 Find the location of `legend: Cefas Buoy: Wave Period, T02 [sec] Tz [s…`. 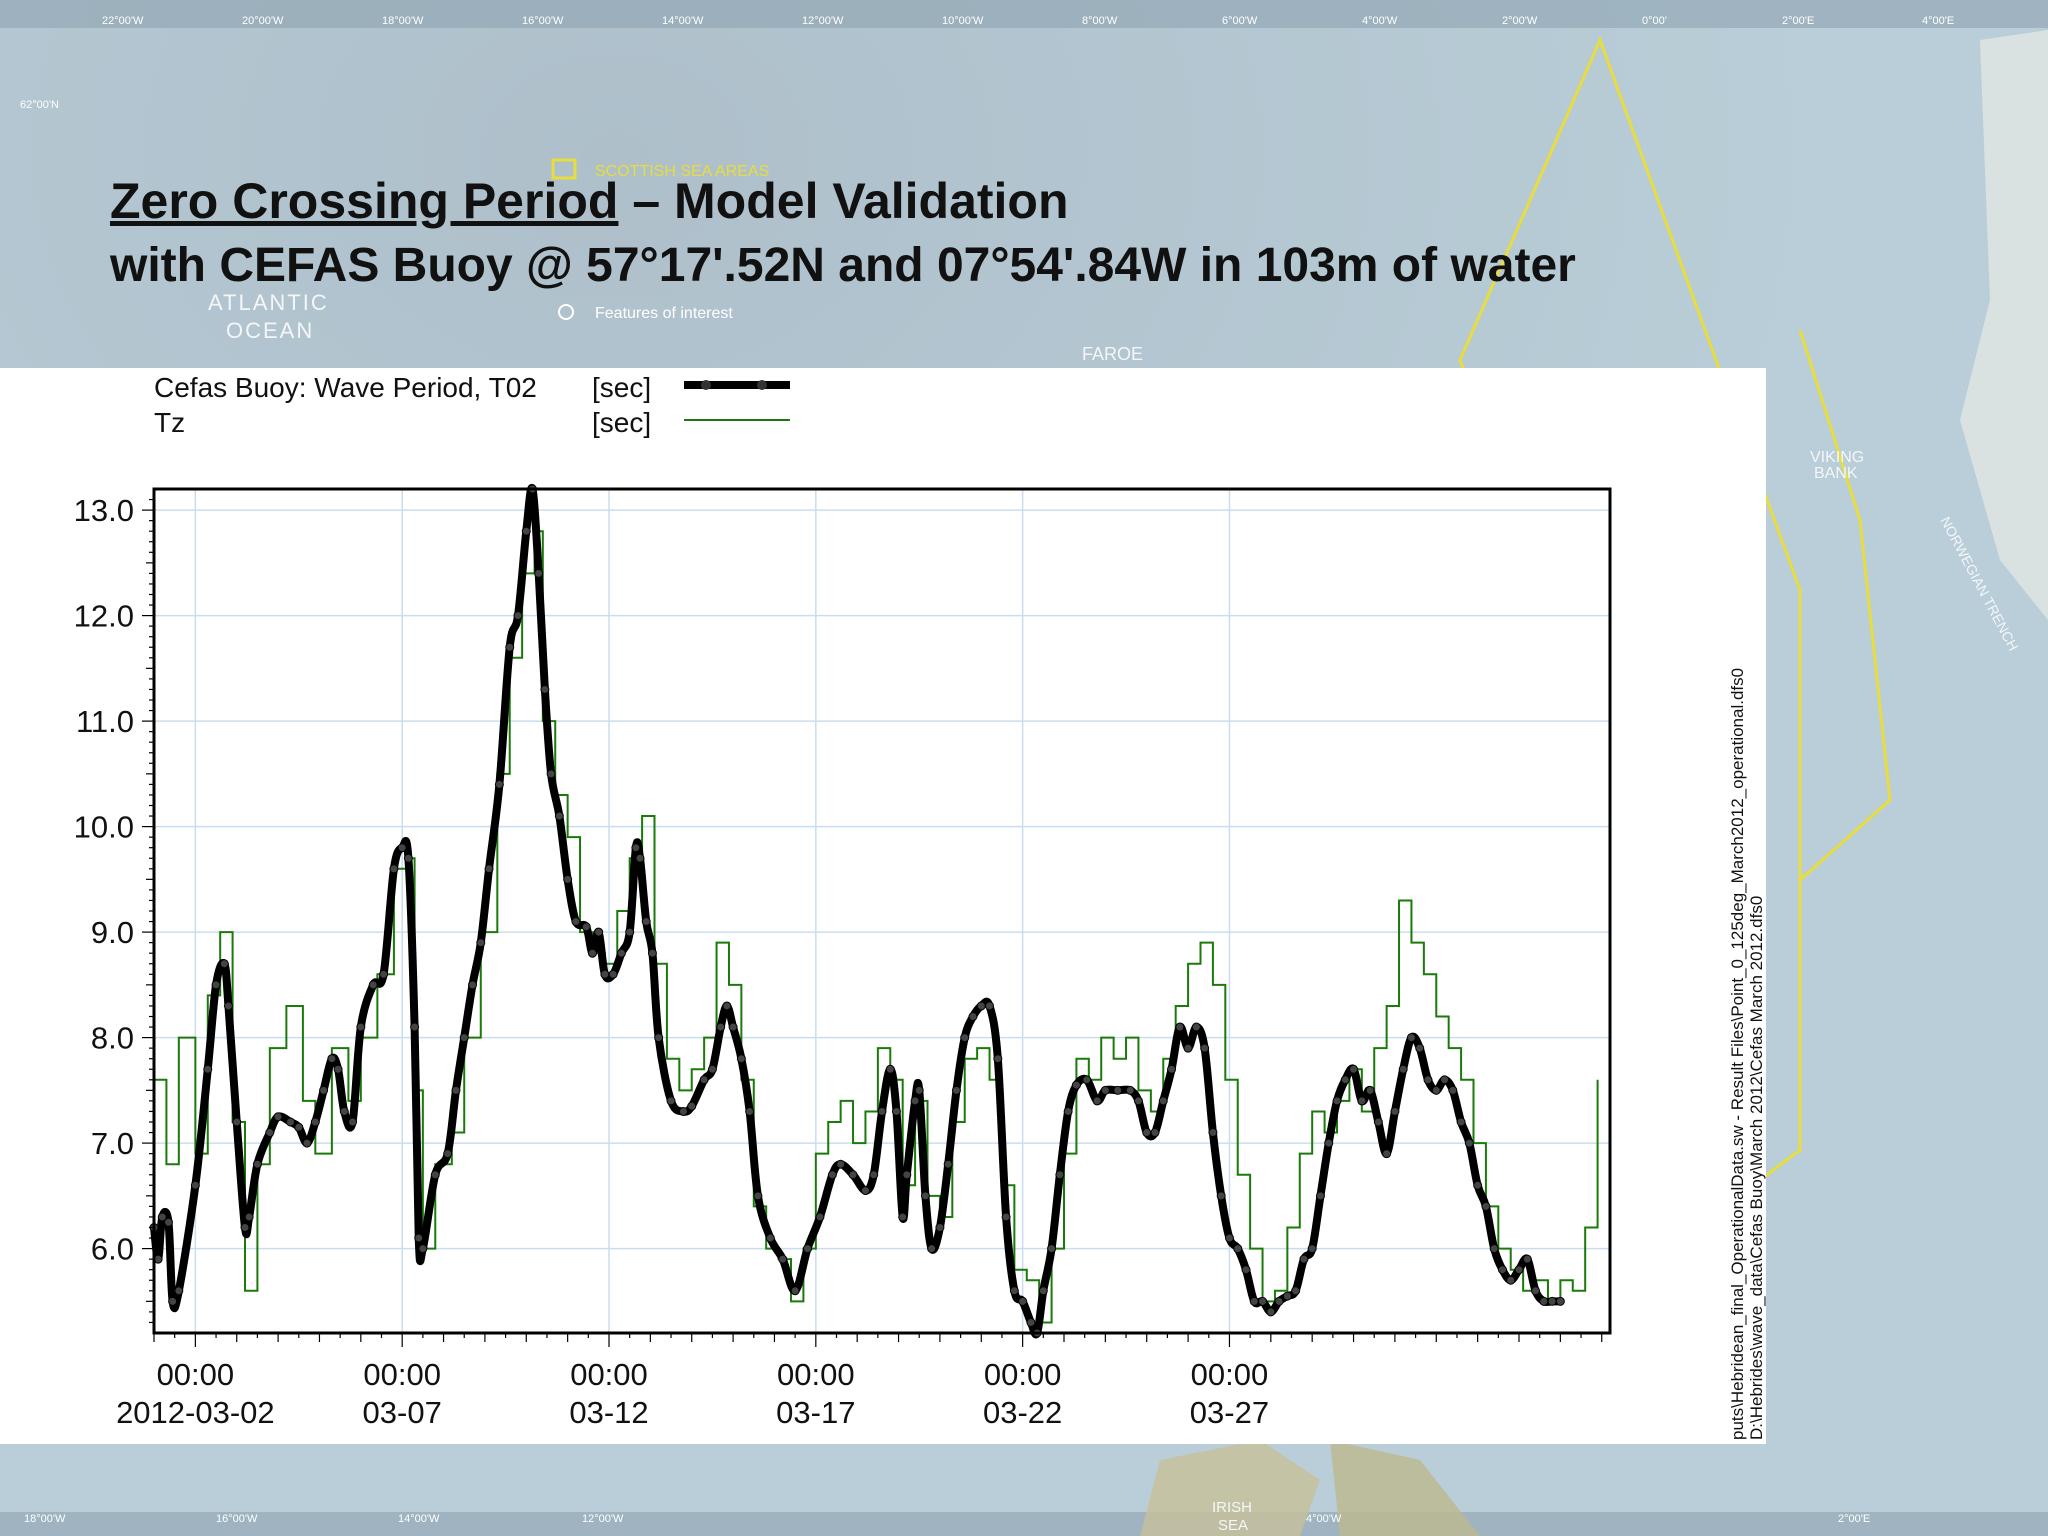

legend: Cefas Buoy: Wave Period, T02 [sec] Tz [s… is located at coordinates (472, 405).